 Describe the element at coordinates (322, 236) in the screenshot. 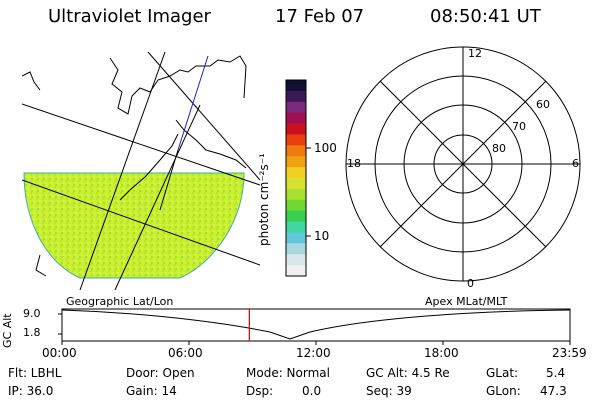

I see `colorbar-tick-10: 10` at that location.